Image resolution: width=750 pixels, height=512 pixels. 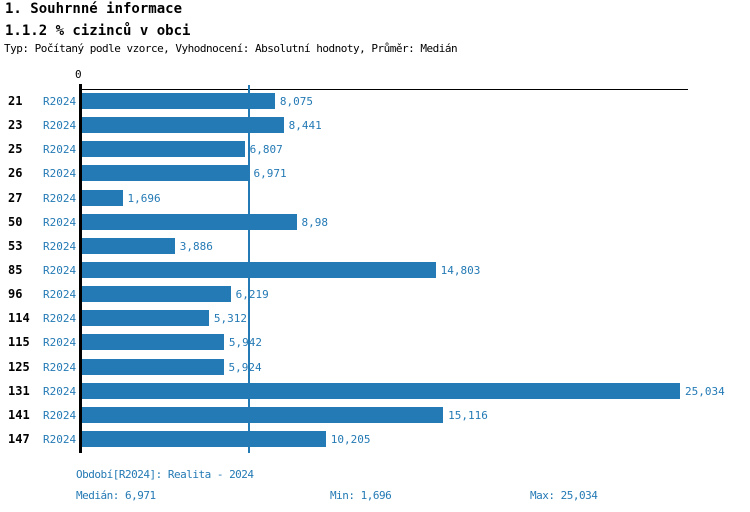 I want to click on row-category-label: 125, so click(x=19, y=366).